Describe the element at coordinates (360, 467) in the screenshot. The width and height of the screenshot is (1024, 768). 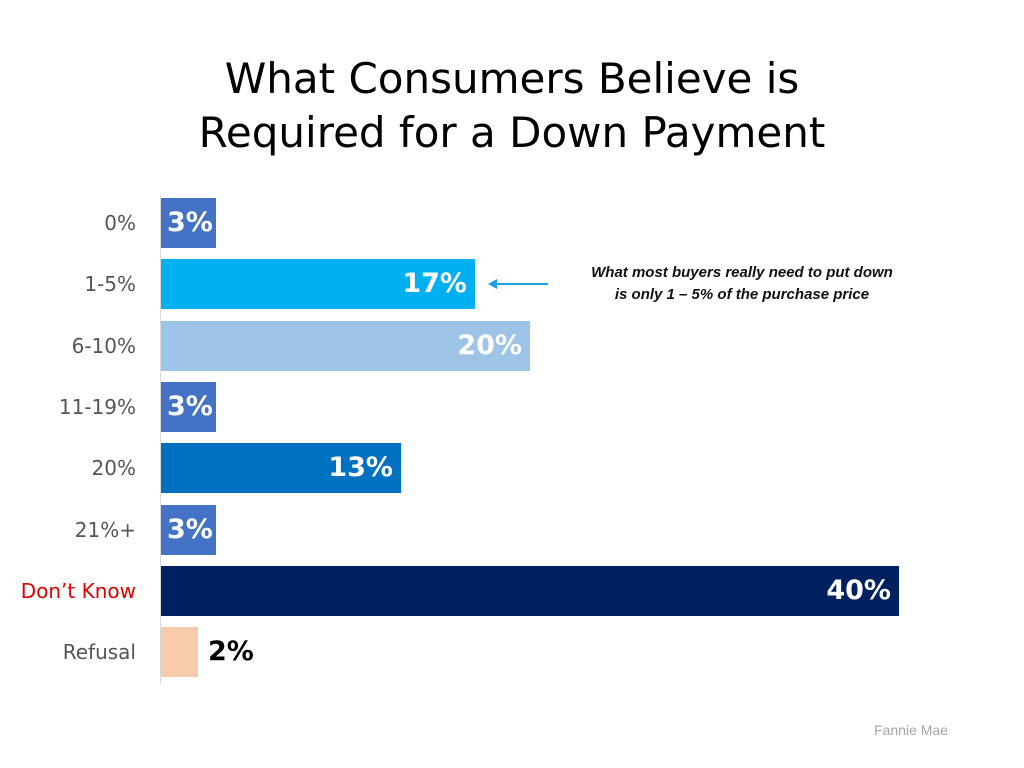
I see `value-label: 13%` at that location.